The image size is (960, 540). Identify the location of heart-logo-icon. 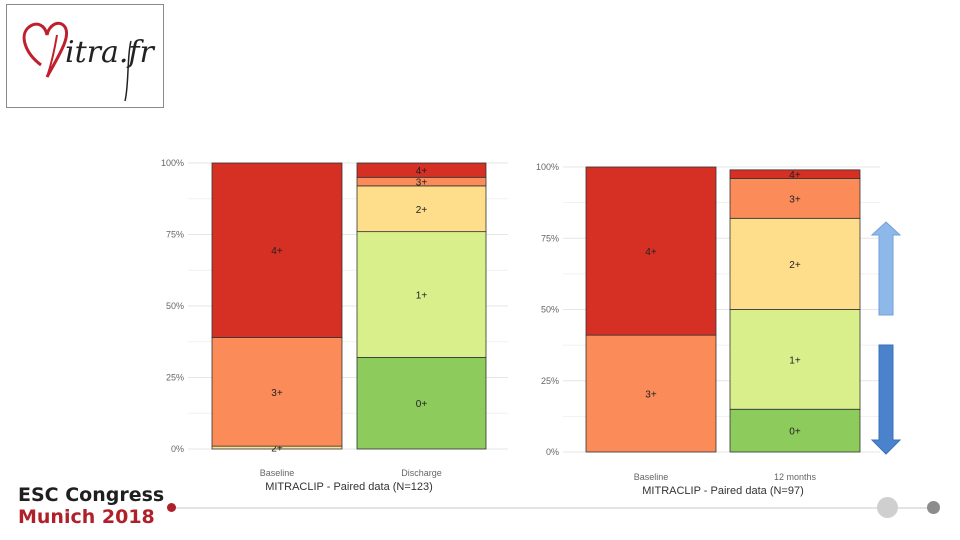
(77, 61).